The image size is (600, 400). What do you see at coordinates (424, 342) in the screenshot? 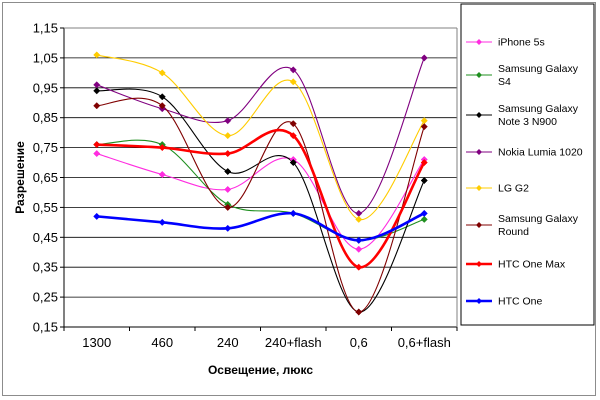
I see `x-tick-label: 0,6+flash` at bounding box center [424, 342].